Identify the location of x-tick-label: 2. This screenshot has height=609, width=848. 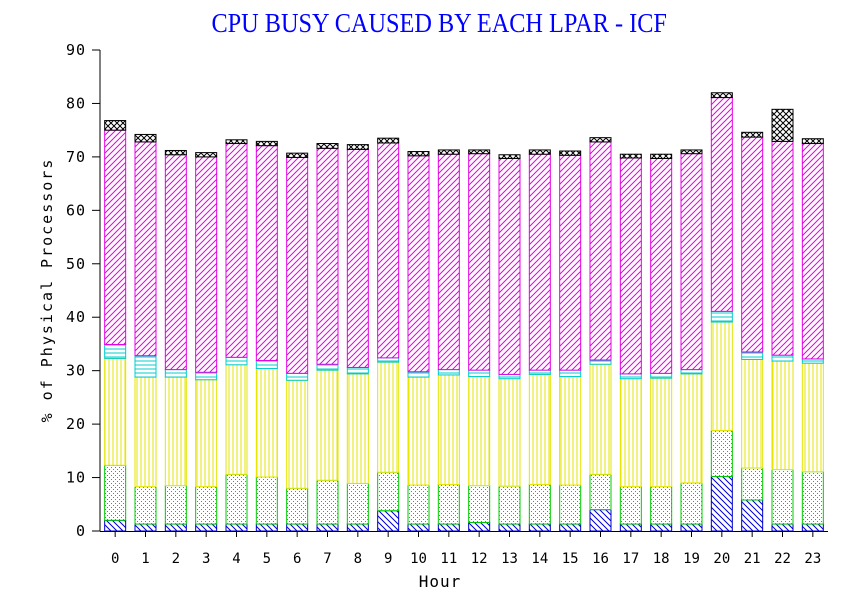
(176, 559).